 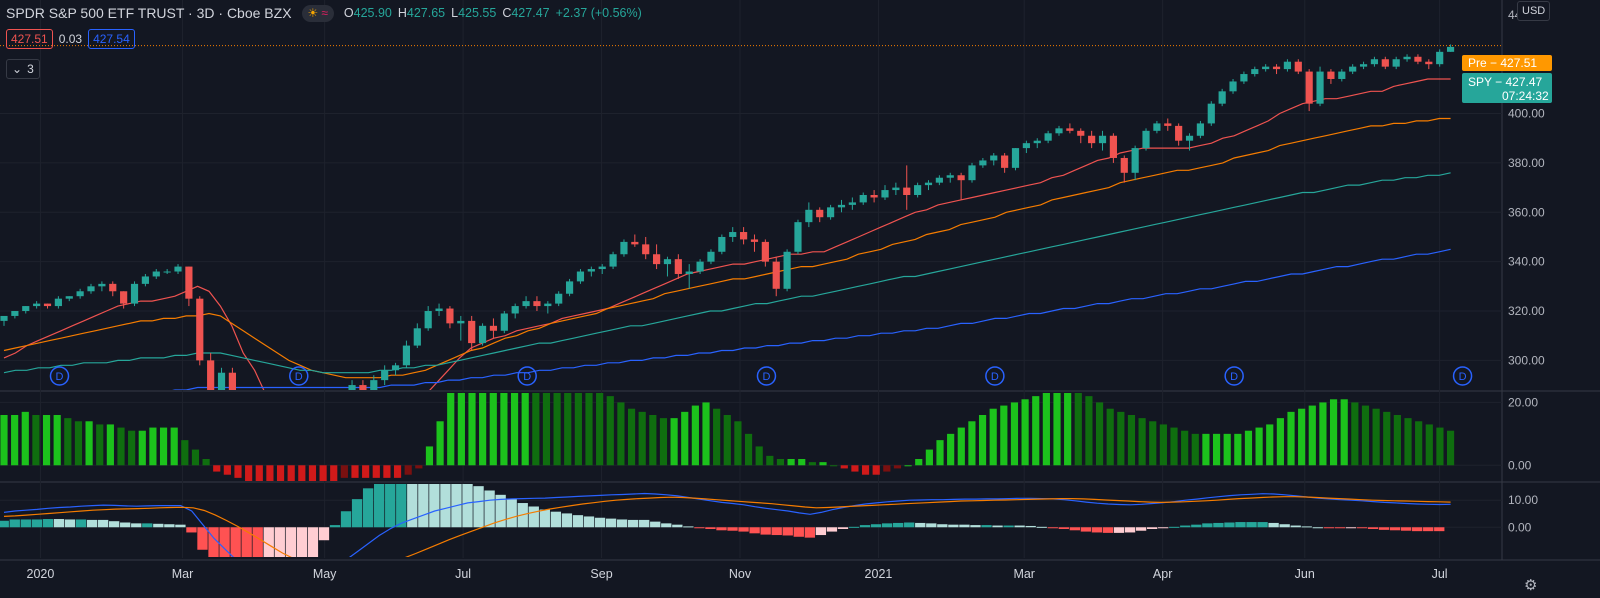 I want to click on time-axis-label: Apr, so click(x=1162, y=574).